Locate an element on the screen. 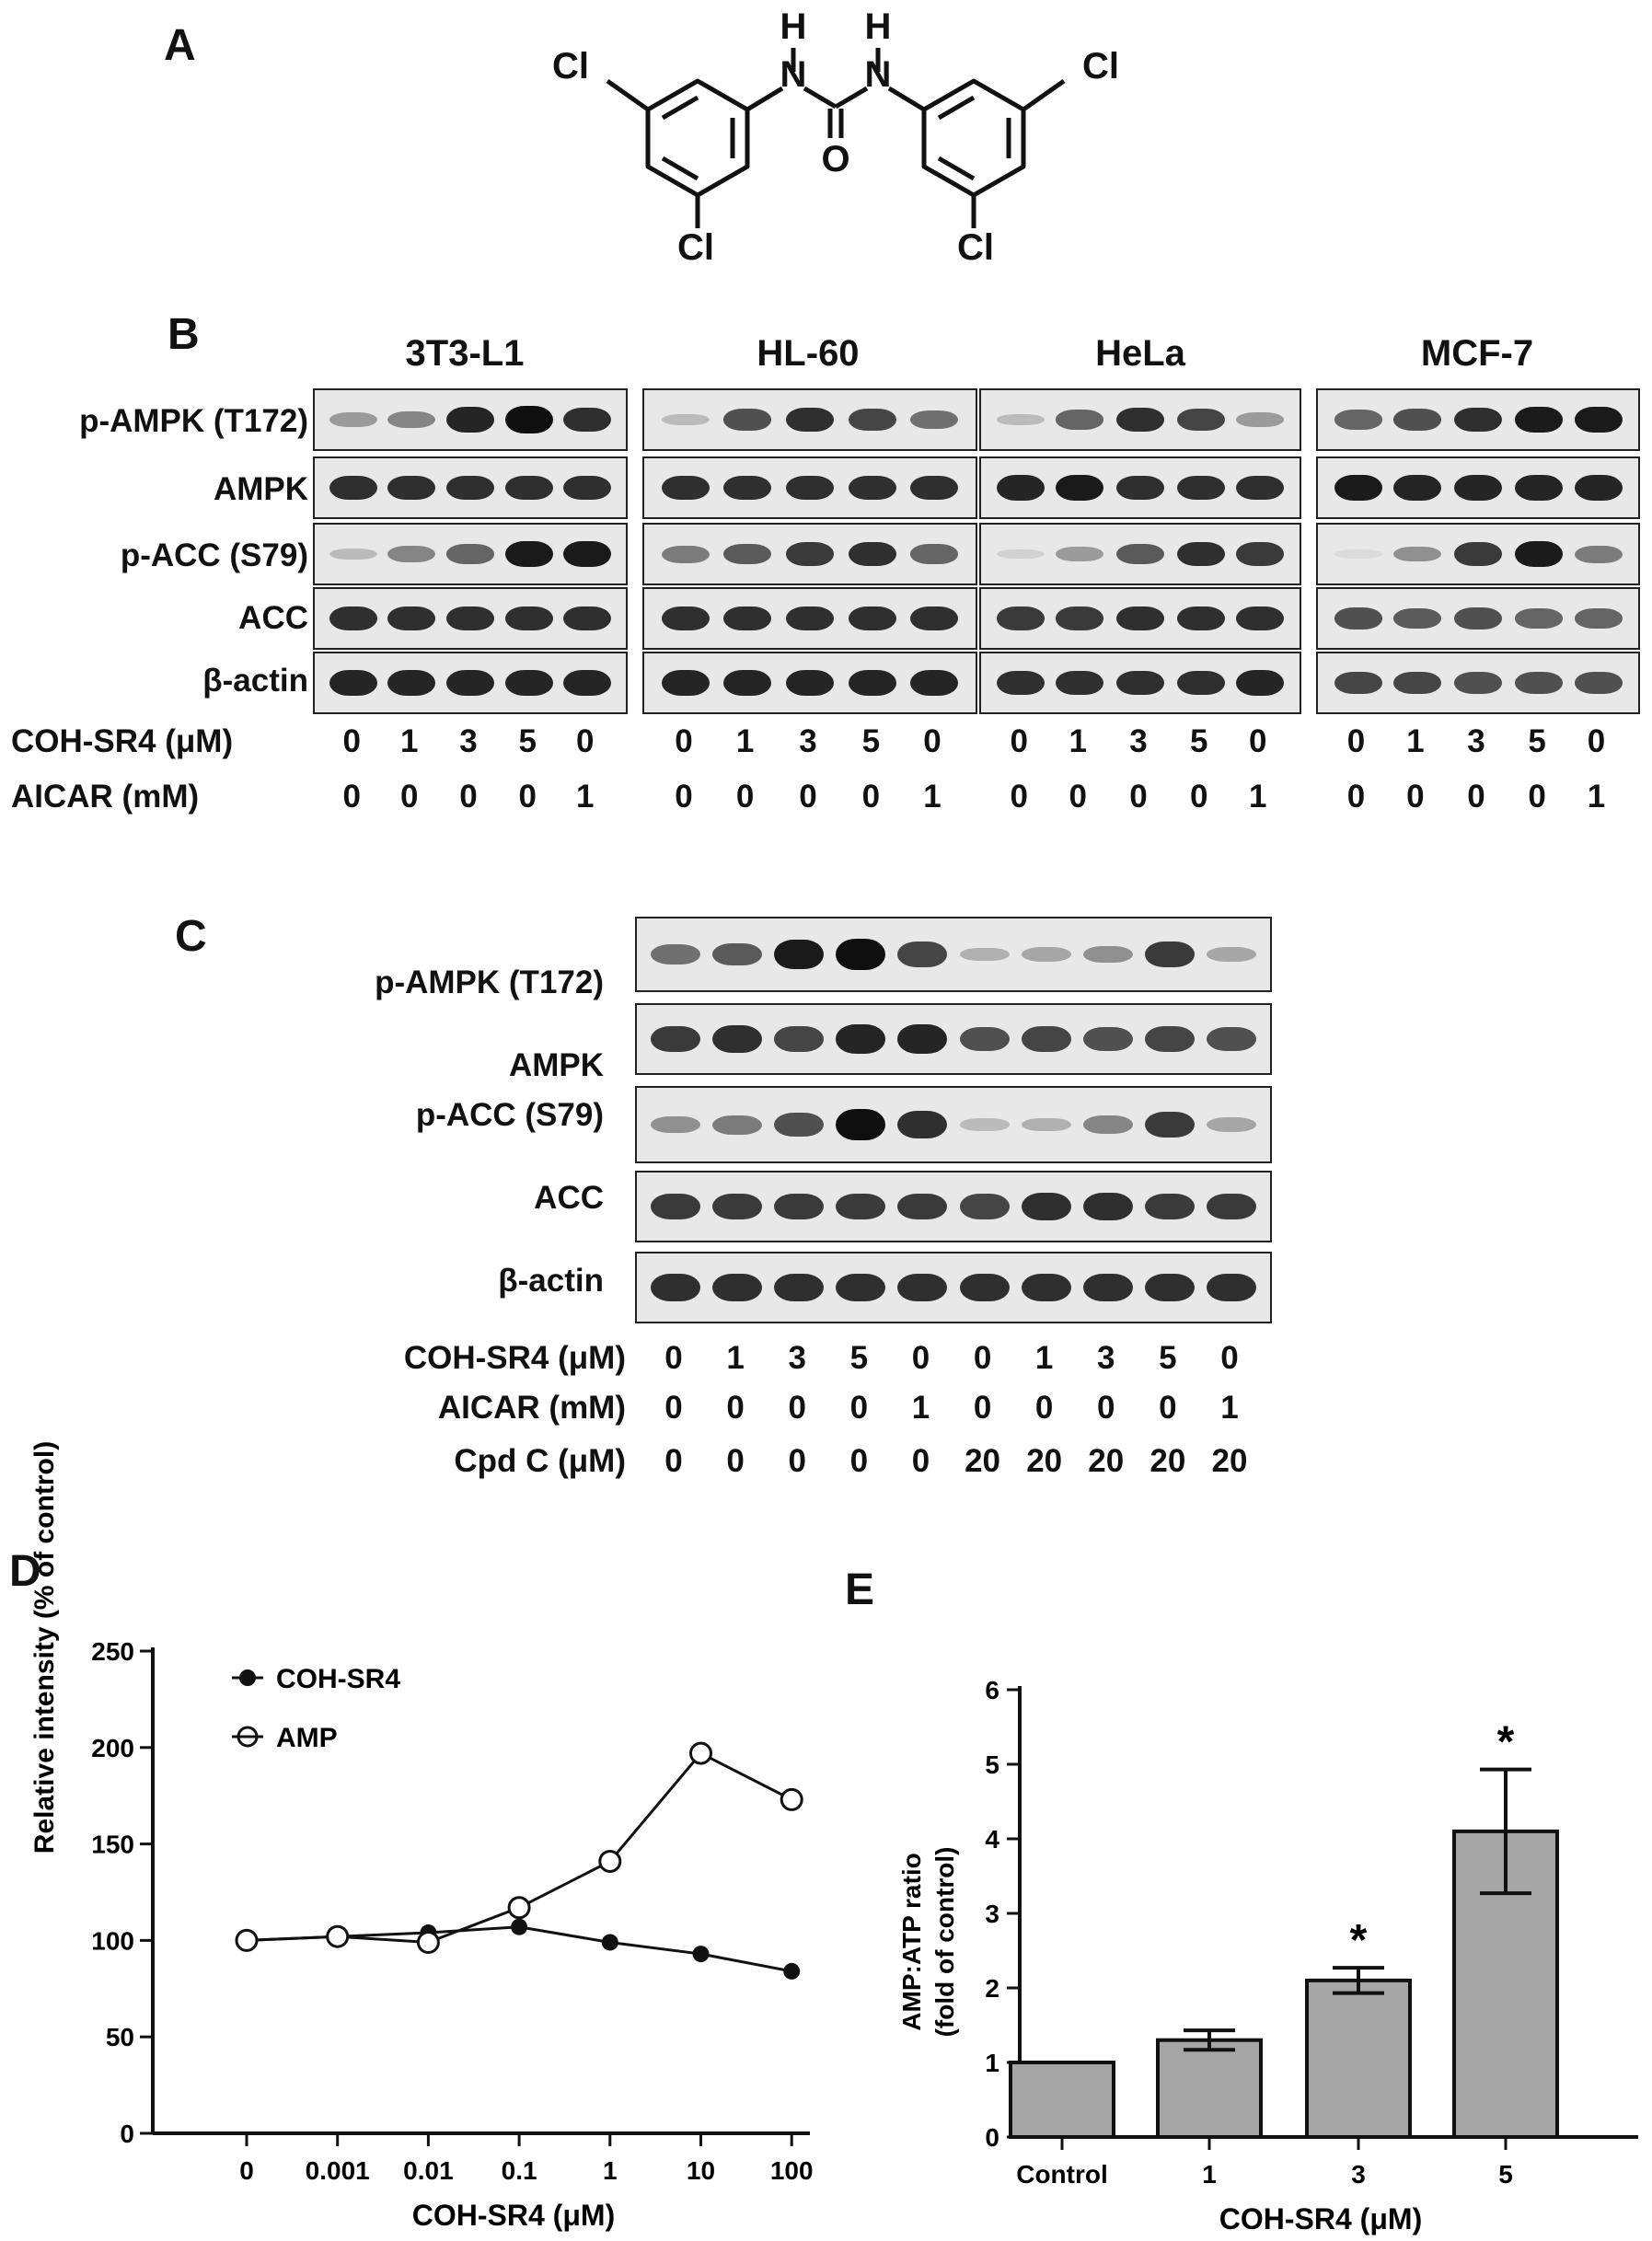 This screenshot has width=1652, height=2241. atom-cl-bottom-right: Cl is located at coordinates (975, 247).